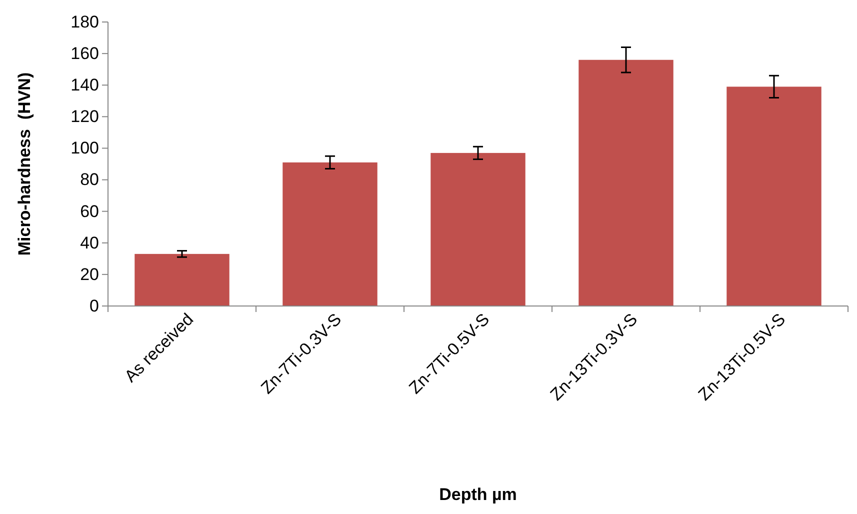 The image size is (857, 514). Describe the element at coordinates (84, 148) in the screenshot. I see `y-tick-label: 100` at that location.